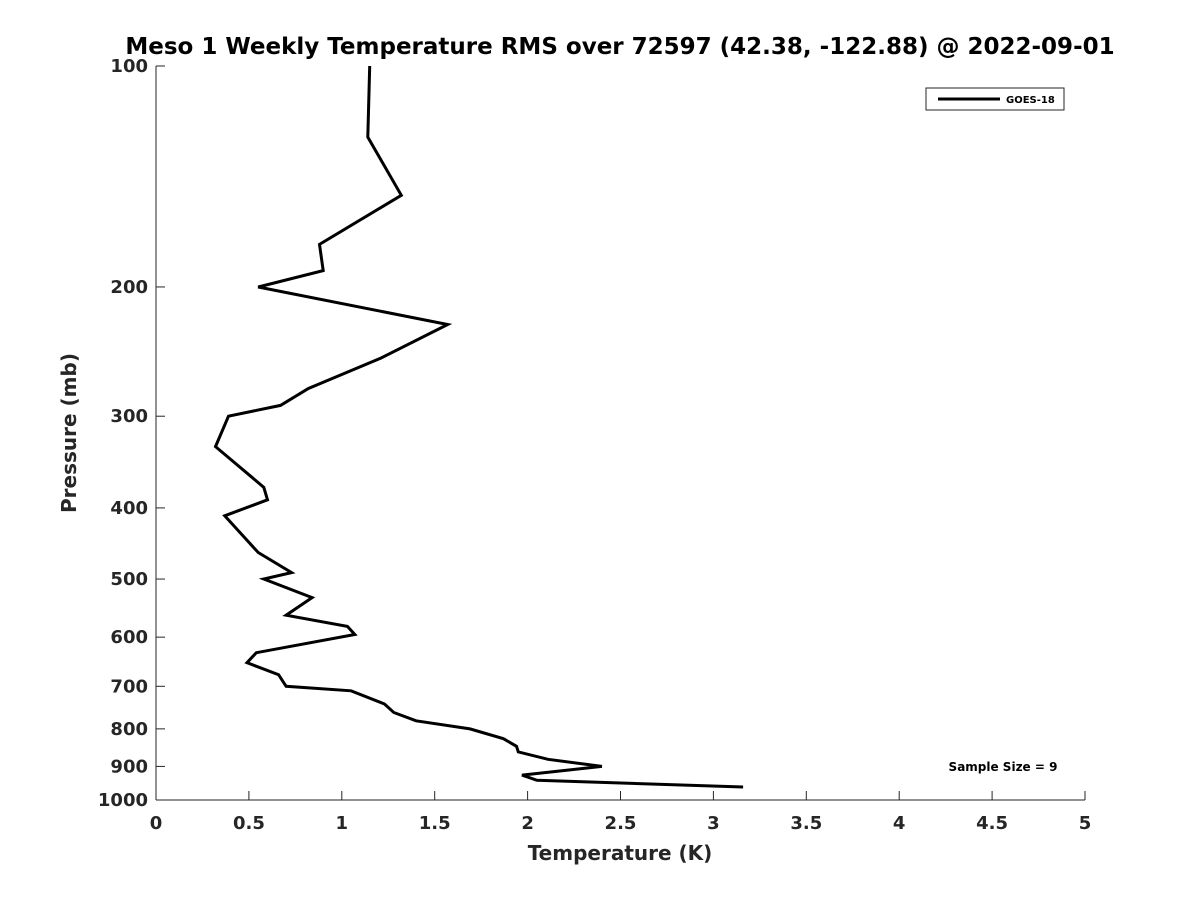 The image size is (1200, 900). I want to click on y-tick-label: 900, so click(129, 766).